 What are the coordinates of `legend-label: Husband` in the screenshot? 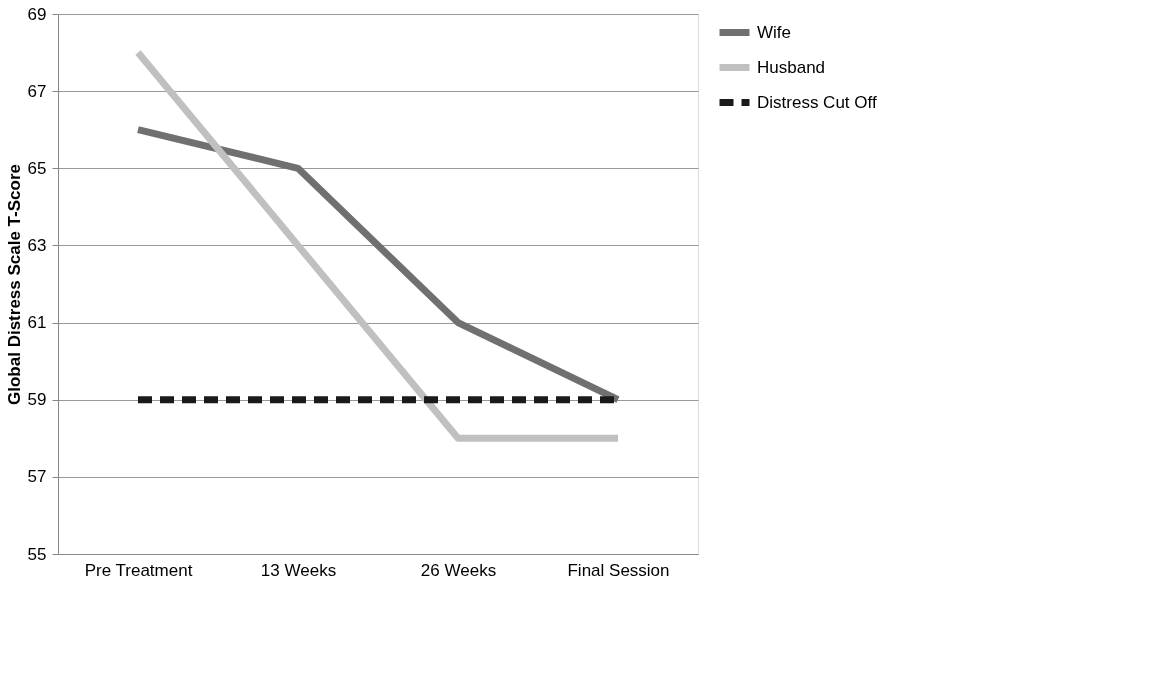 It's located at (791, 67).